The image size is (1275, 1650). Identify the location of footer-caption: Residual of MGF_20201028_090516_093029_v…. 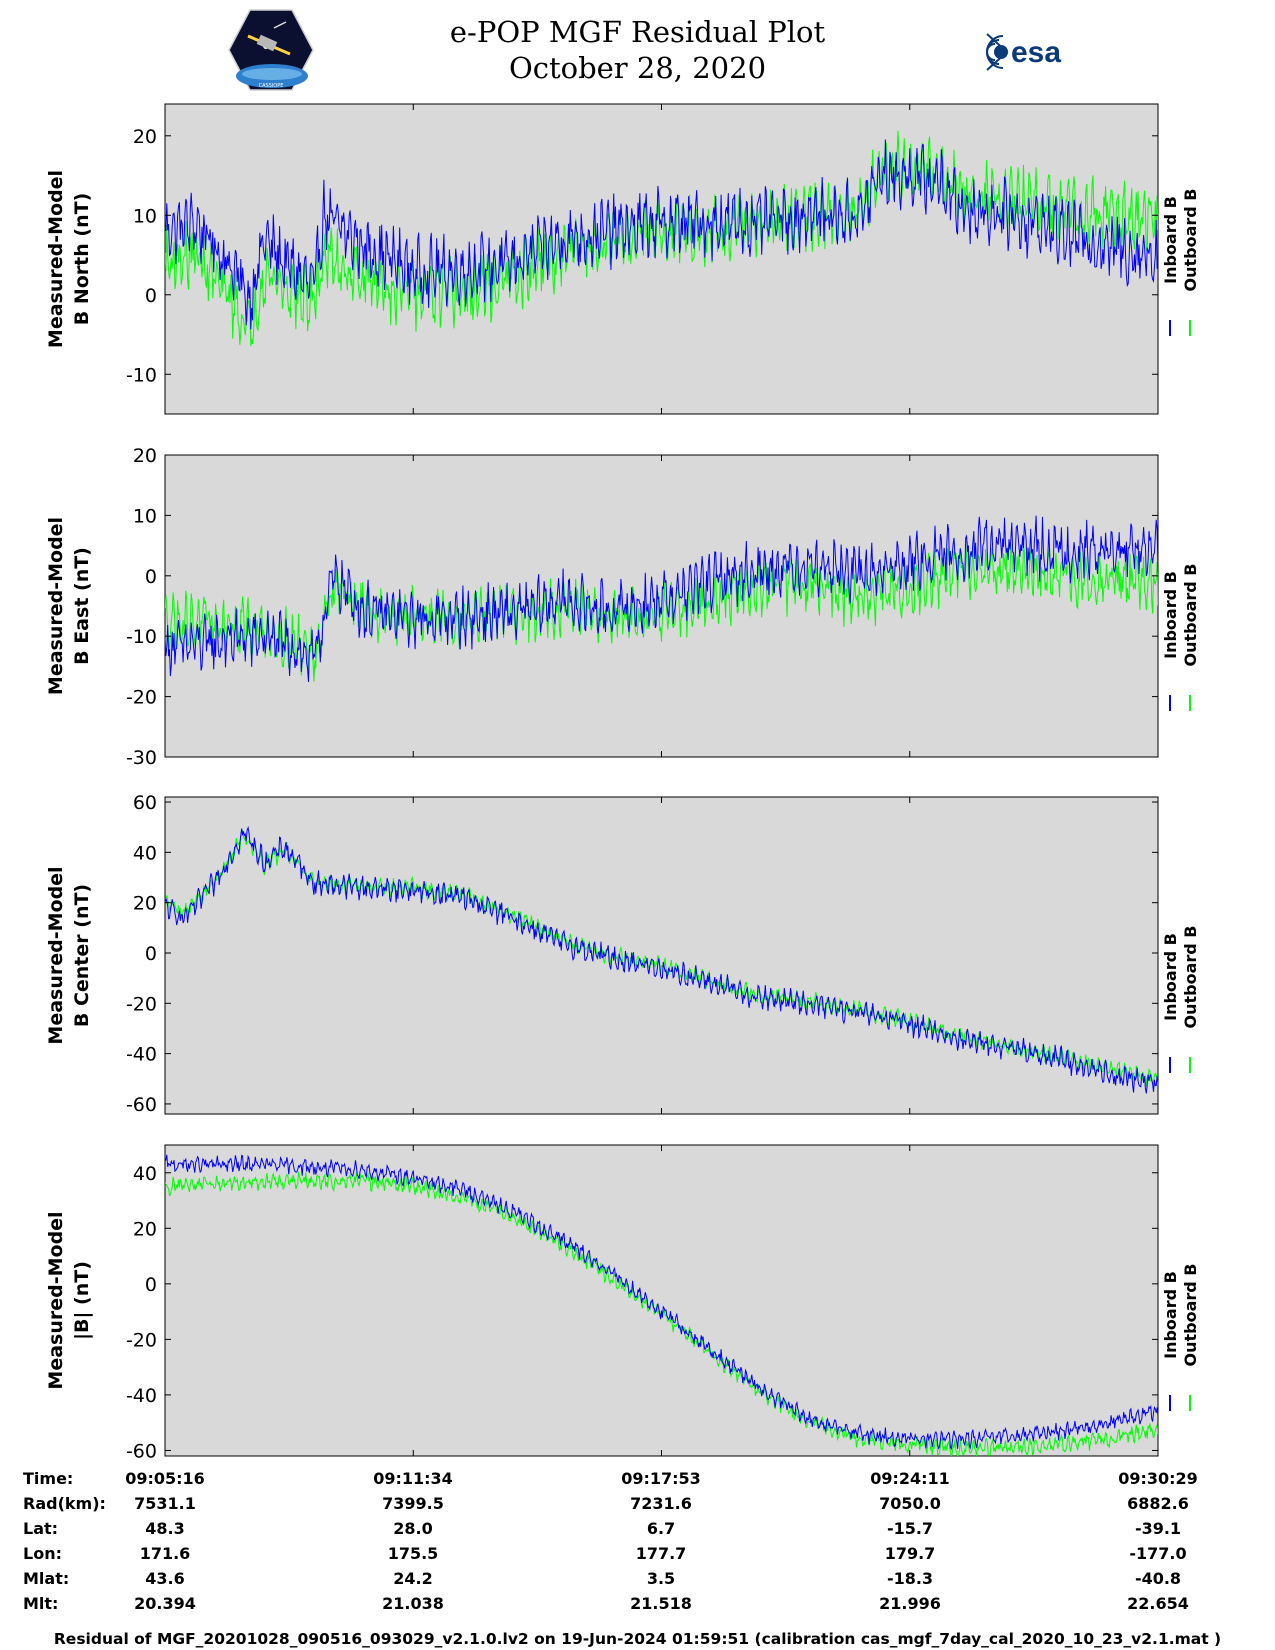
(637, 1639).